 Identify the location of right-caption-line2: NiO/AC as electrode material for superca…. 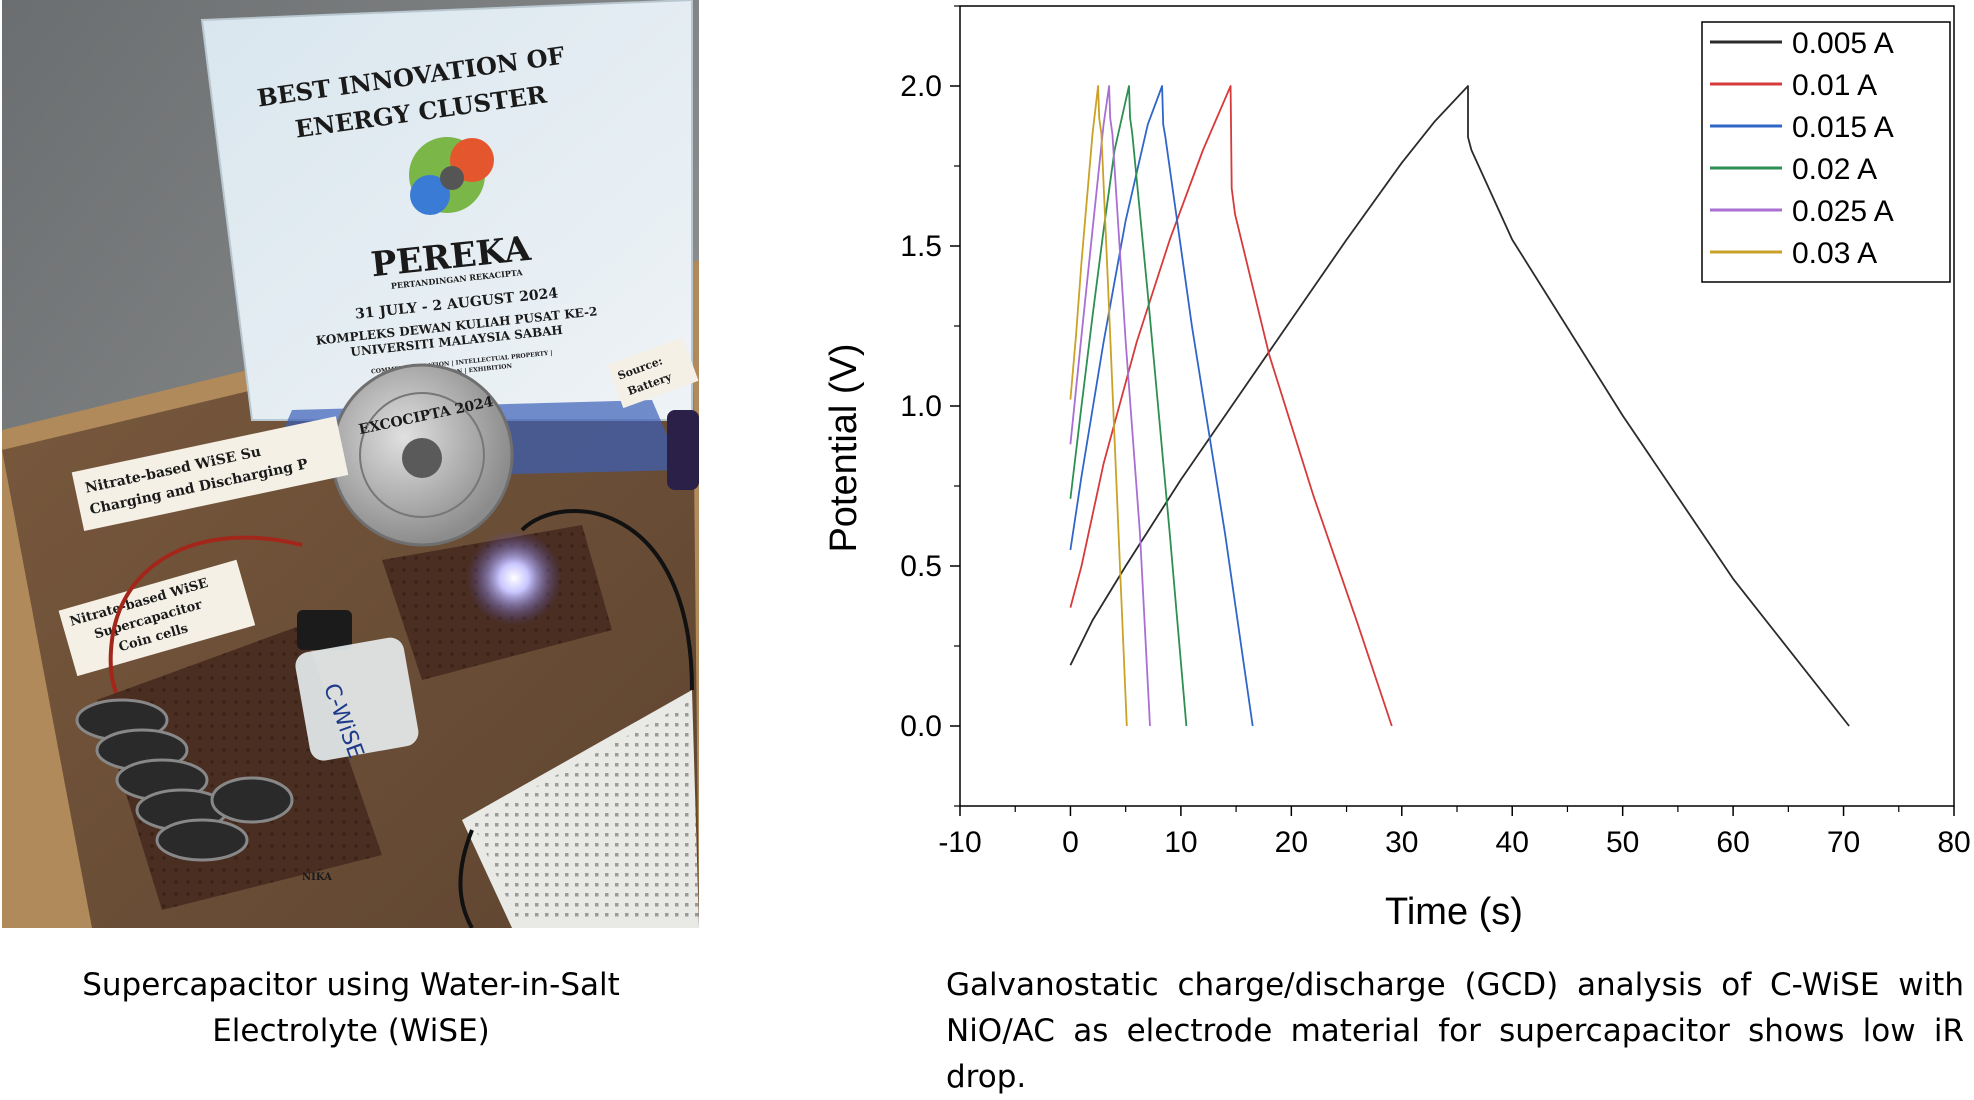
(1455, 1054).